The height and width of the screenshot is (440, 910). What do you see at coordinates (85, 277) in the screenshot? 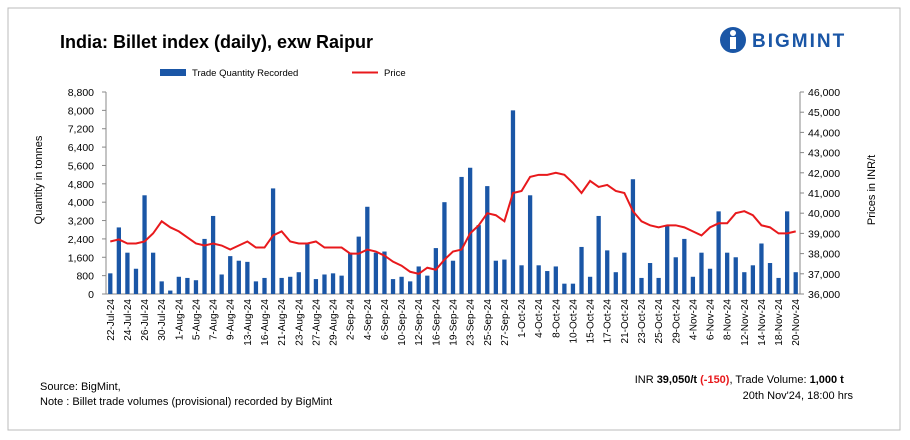
I see `y-tick-label: 800` at bounding box center [85, 277].